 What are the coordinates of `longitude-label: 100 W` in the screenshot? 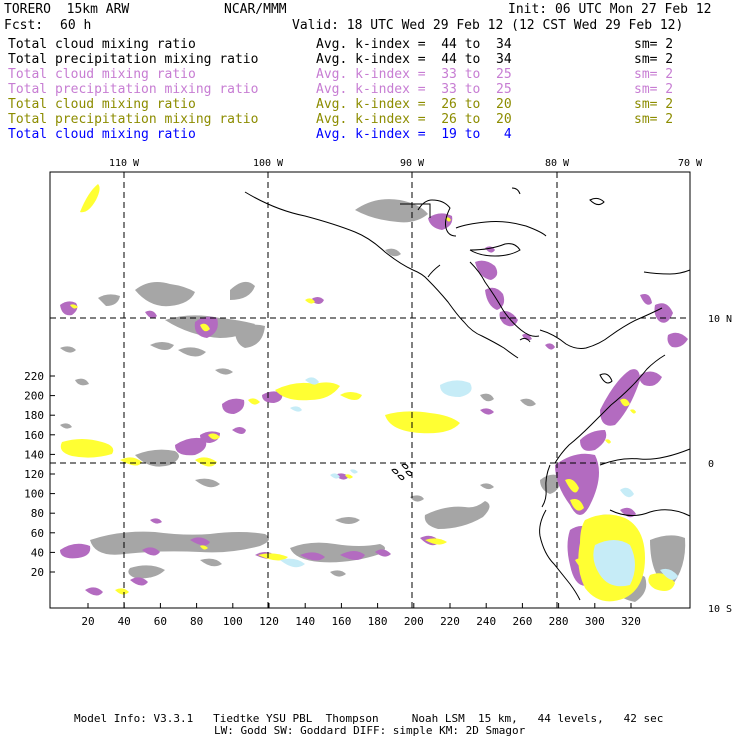 It's located at (268, 163).